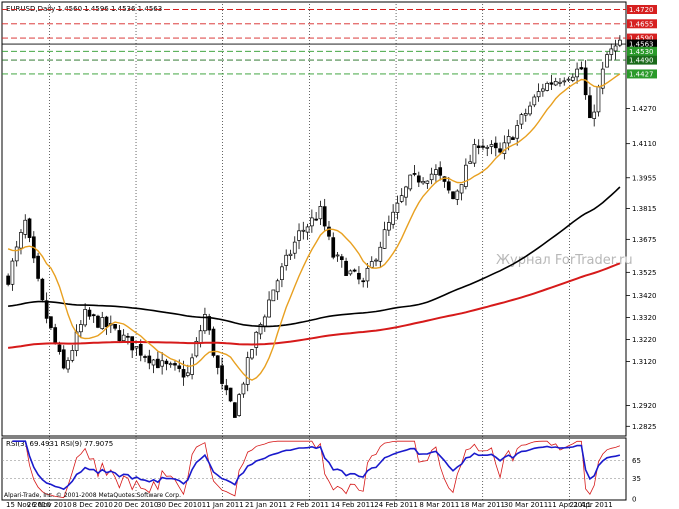  I want to click on price-axis-label: 1.4270, so click(644, 109).